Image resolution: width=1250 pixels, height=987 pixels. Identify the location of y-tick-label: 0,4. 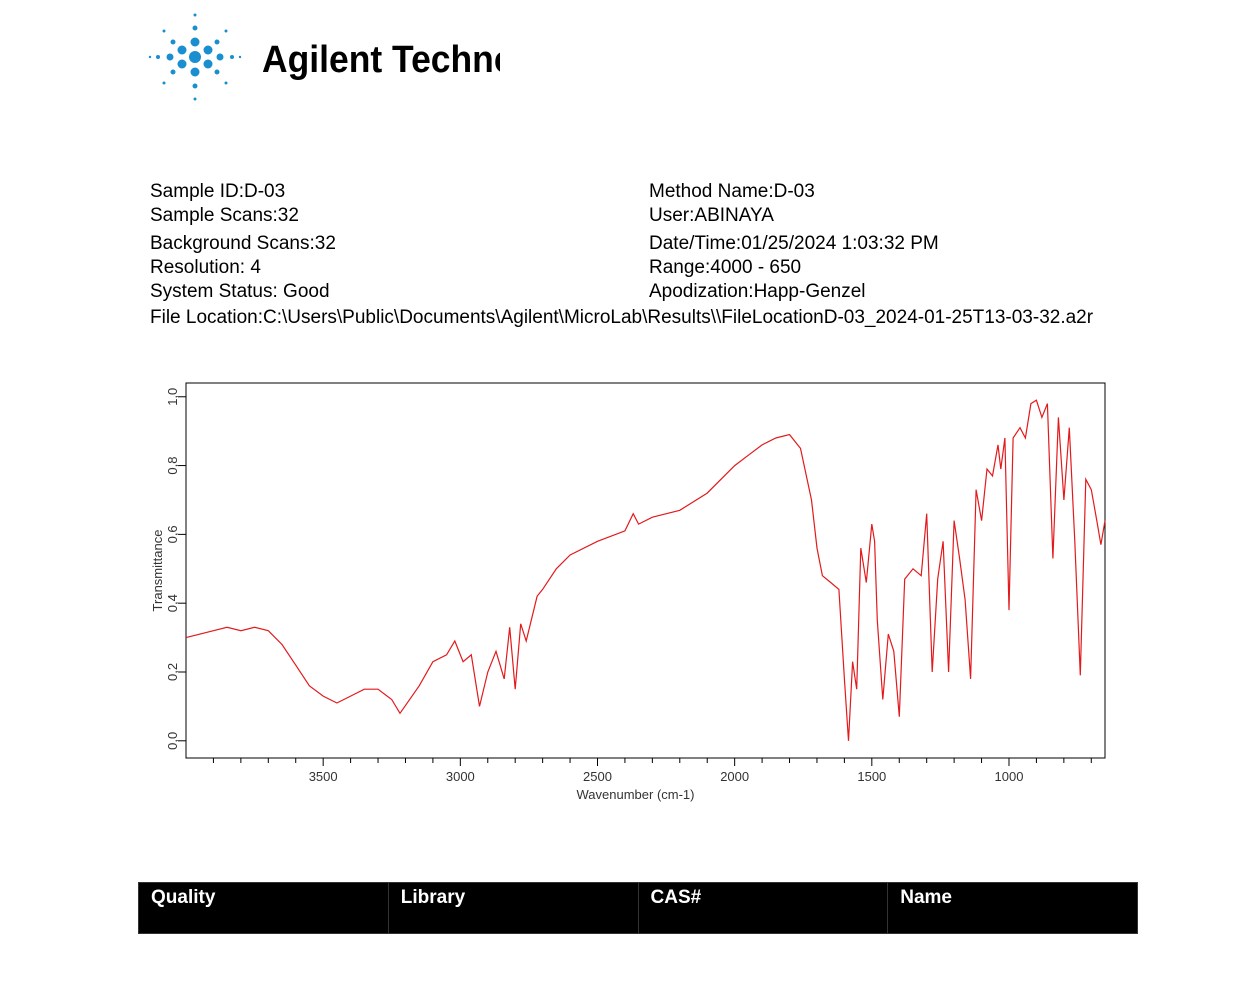
(172, 603).